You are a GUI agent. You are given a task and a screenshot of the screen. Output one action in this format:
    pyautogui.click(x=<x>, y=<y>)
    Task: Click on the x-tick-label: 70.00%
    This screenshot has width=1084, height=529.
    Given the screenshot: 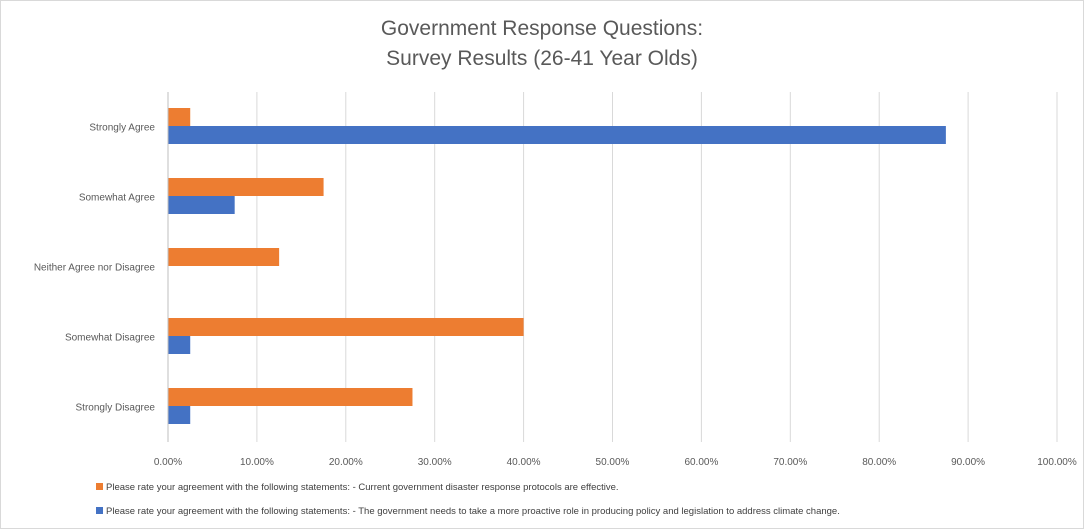 What is the action you would take?
    pyautogui.click(x=790, y=462)
    